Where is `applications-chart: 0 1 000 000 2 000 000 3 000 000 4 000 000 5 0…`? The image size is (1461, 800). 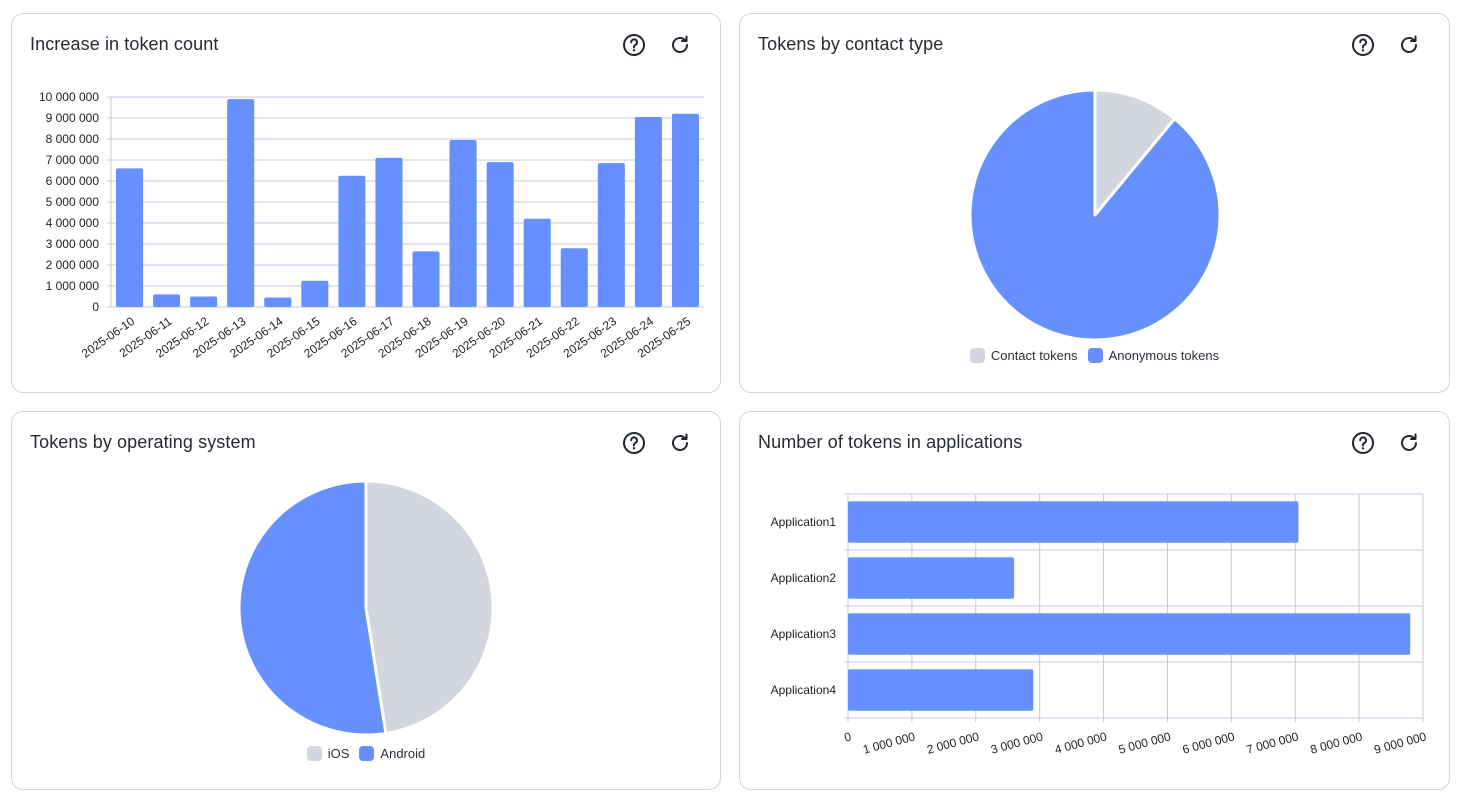 applications-chart: 0 1 000 000 2 000 000 3 000 000 4 000 000 5 0… is located at coordinates (1100, 625).